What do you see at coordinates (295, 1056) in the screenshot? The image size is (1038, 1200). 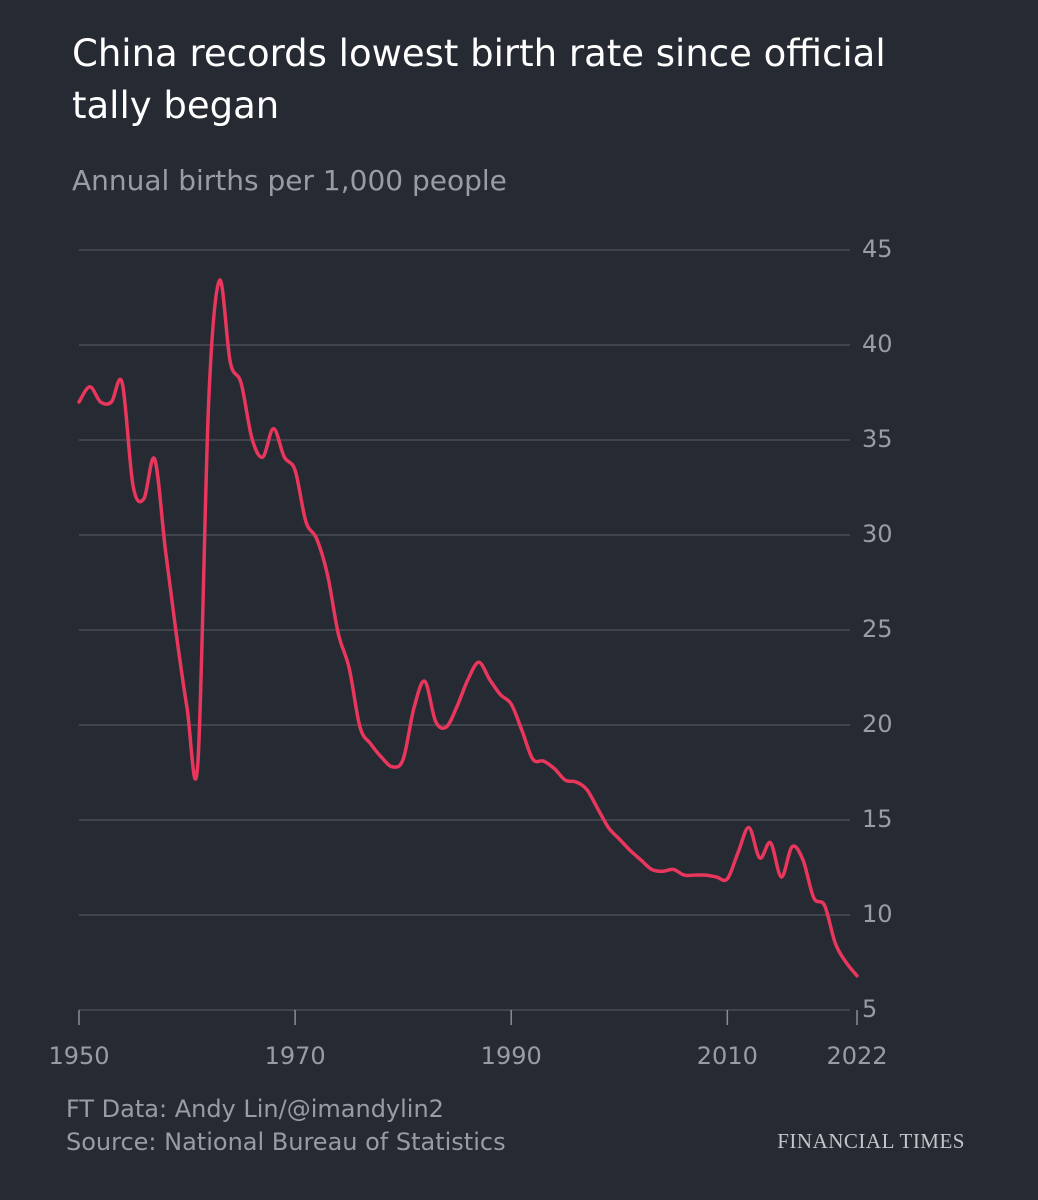 I see `x-tick-label: 1970` at bounding box center [295, 1056].